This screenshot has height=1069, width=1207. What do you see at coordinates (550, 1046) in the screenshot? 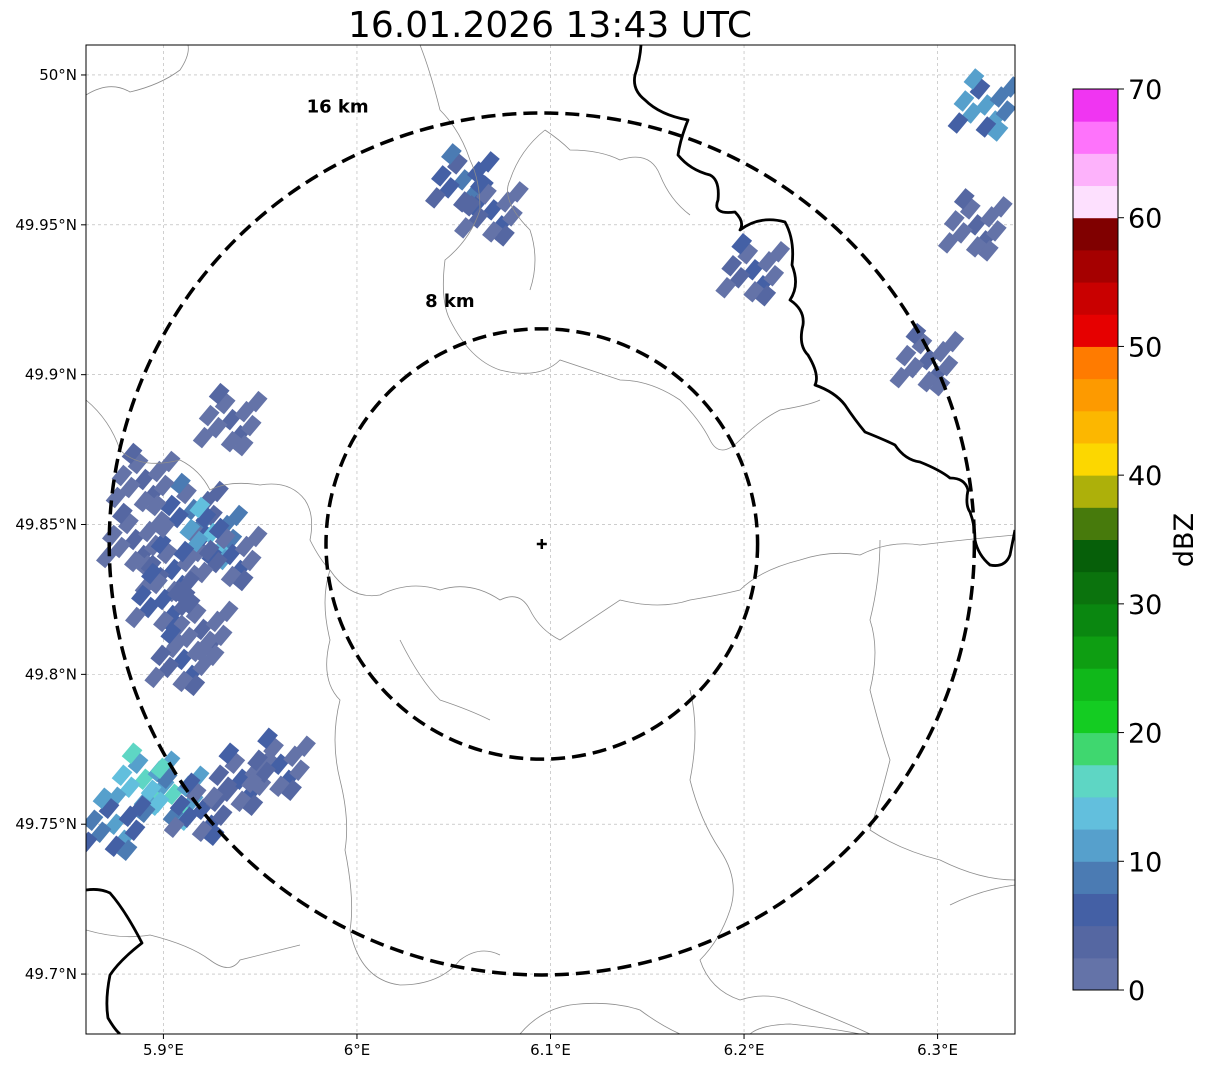
I see `longitude-ticks: 5.9°E 6°E 6.1°E 6.2°E 6.3°E` at bounding box center [550, 1046].